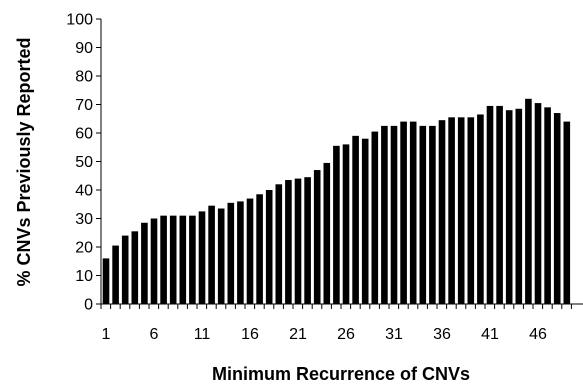 This screenshot has width=583, height=389. I want to click on y-tick-label: 40, so click(84, 191).